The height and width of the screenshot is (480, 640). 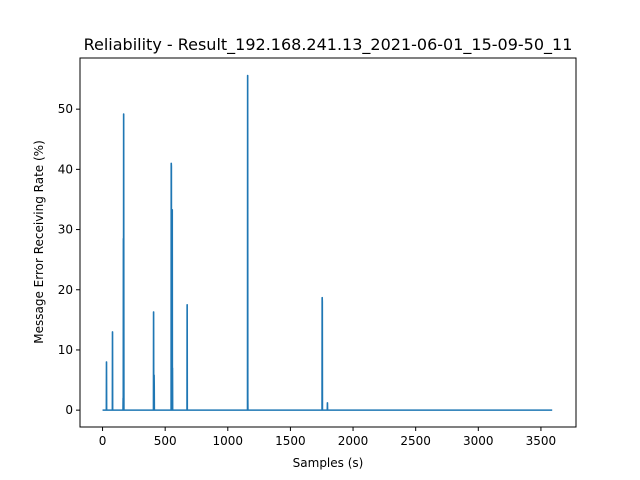 What do you see at coordinates (478, 441) in the screenshot?
I see `x-tick-label: 3000` at bounding box center [478, 441].